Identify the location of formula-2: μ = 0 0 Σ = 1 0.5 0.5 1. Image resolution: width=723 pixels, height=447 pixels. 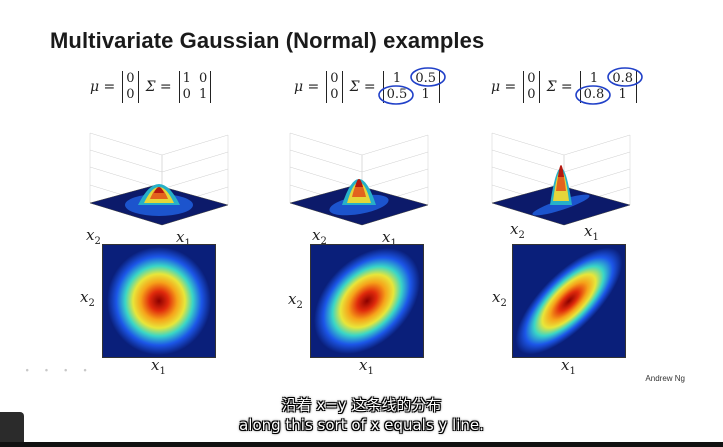
(368, 87).